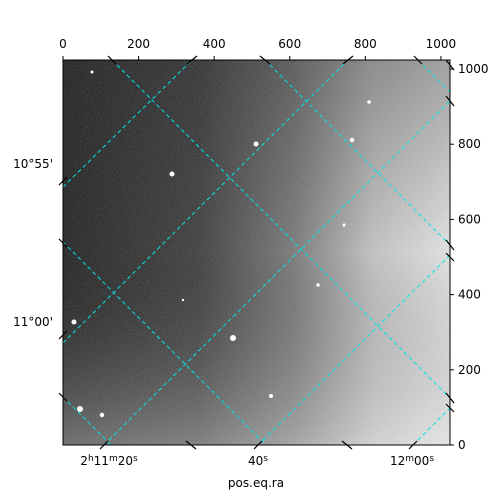  Describe the element at coordinates (258, 461) in the screenshot. I see `ra-tick-label: 40s` at that location.